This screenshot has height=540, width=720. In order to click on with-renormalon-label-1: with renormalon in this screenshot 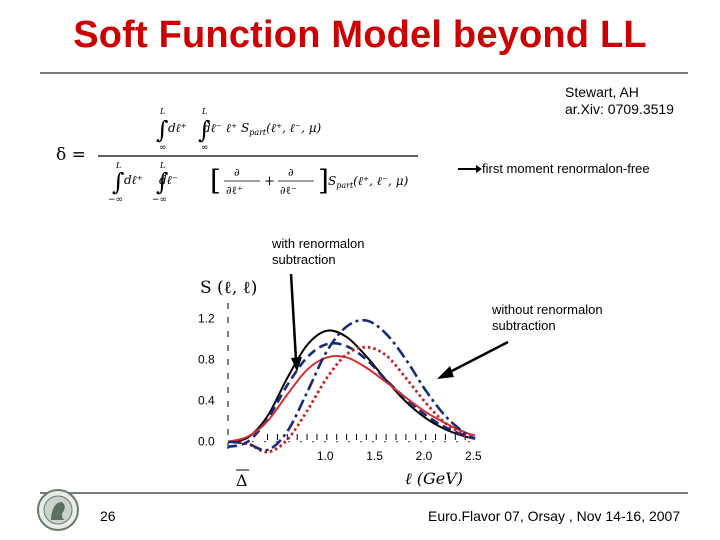, I will do `click(318, 243)`.